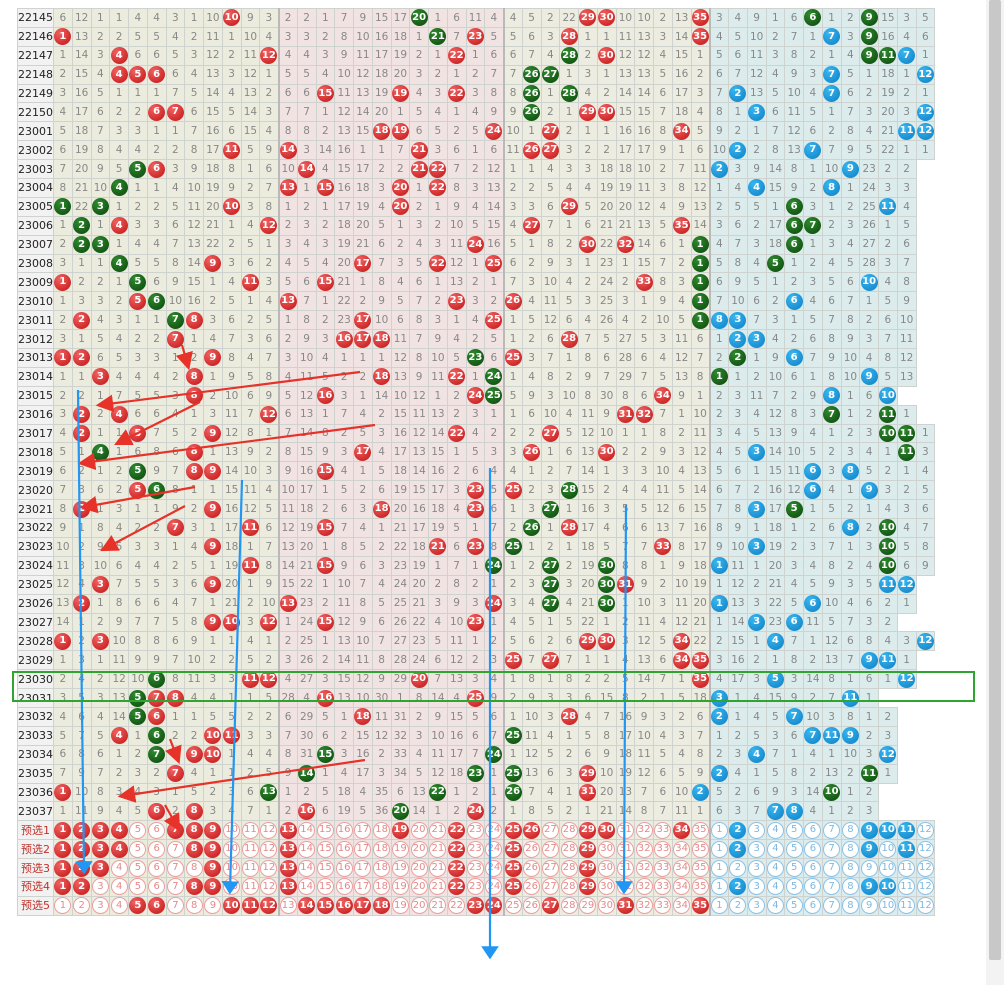 The height and width of the screenshot is (985, 1004). Describe the element at coordinates (513, 774) in the screenshot. I see `green-ball: 25` at that location.